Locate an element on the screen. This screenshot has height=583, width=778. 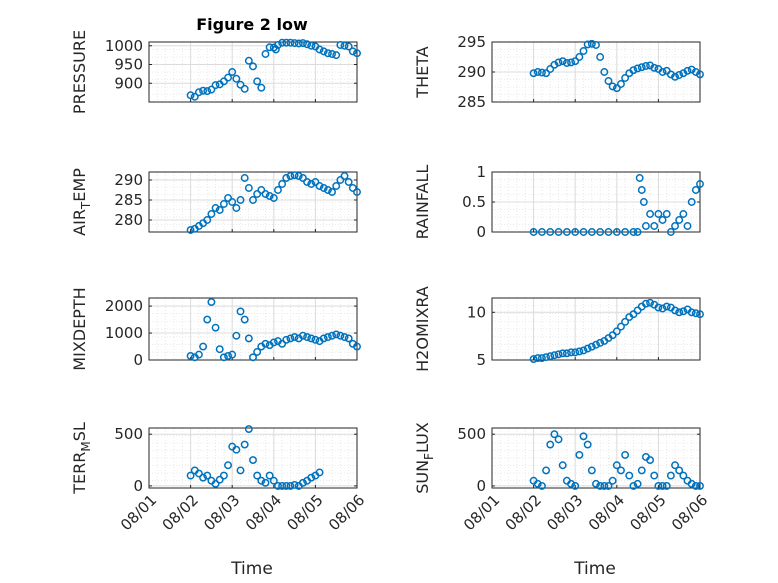
y-tick-label: 285 is located at coordinates (128, 200).